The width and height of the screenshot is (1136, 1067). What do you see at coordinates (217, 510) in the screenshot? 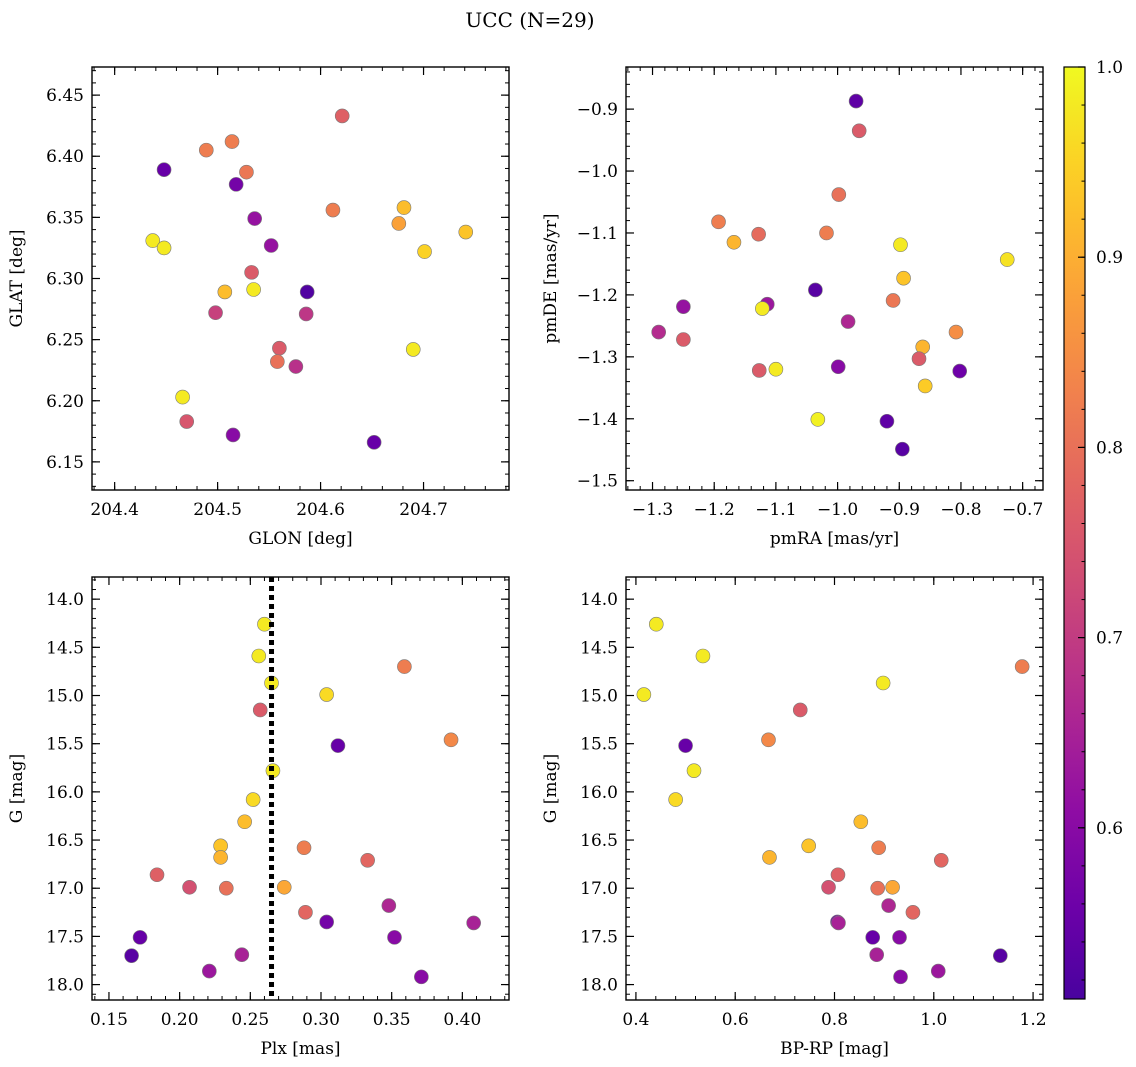
I see `x-tick-label: 204.5` at bounding box center [217, 510].